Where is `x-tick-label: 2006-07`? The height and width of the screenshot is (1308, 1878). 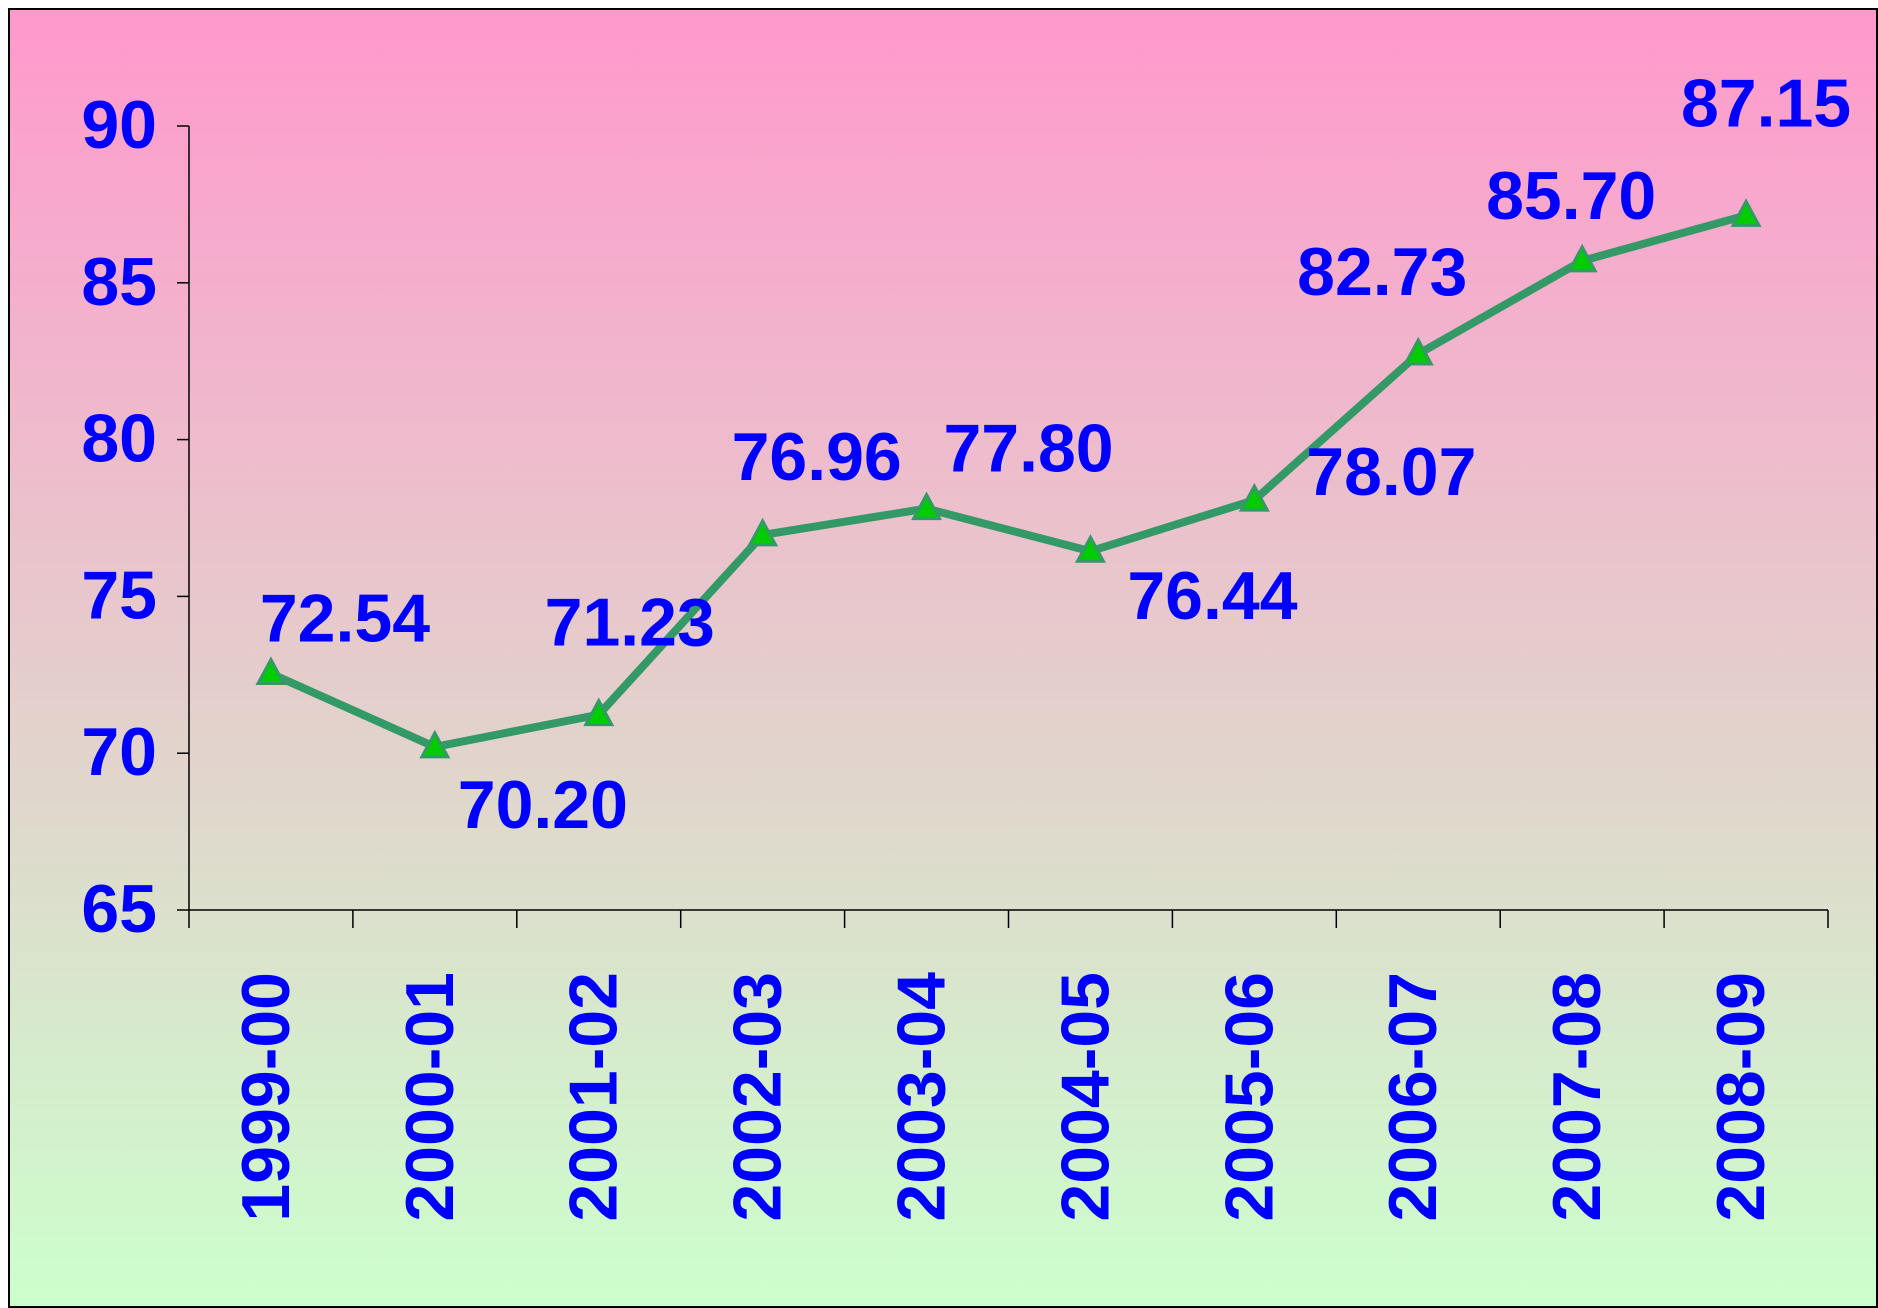
x-tick-label: 2006-07 is located at coordinates (1413, 1097).